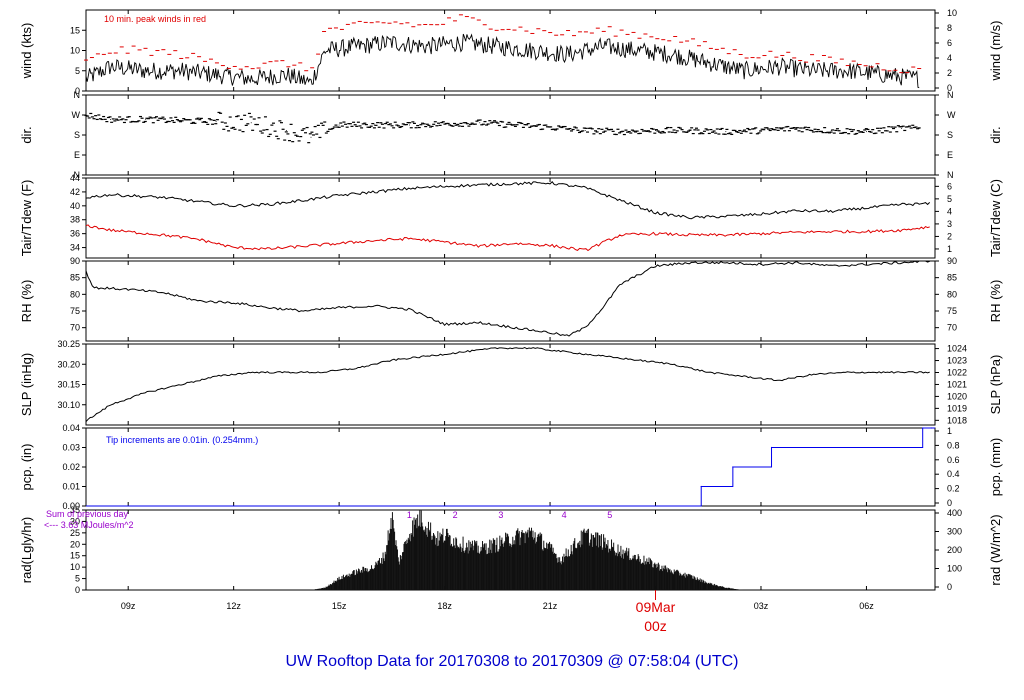 Image resolution: width=1024 pixels, height=700 pixels. I want to click on y-tick-label-right: 3, so click(949, 224).